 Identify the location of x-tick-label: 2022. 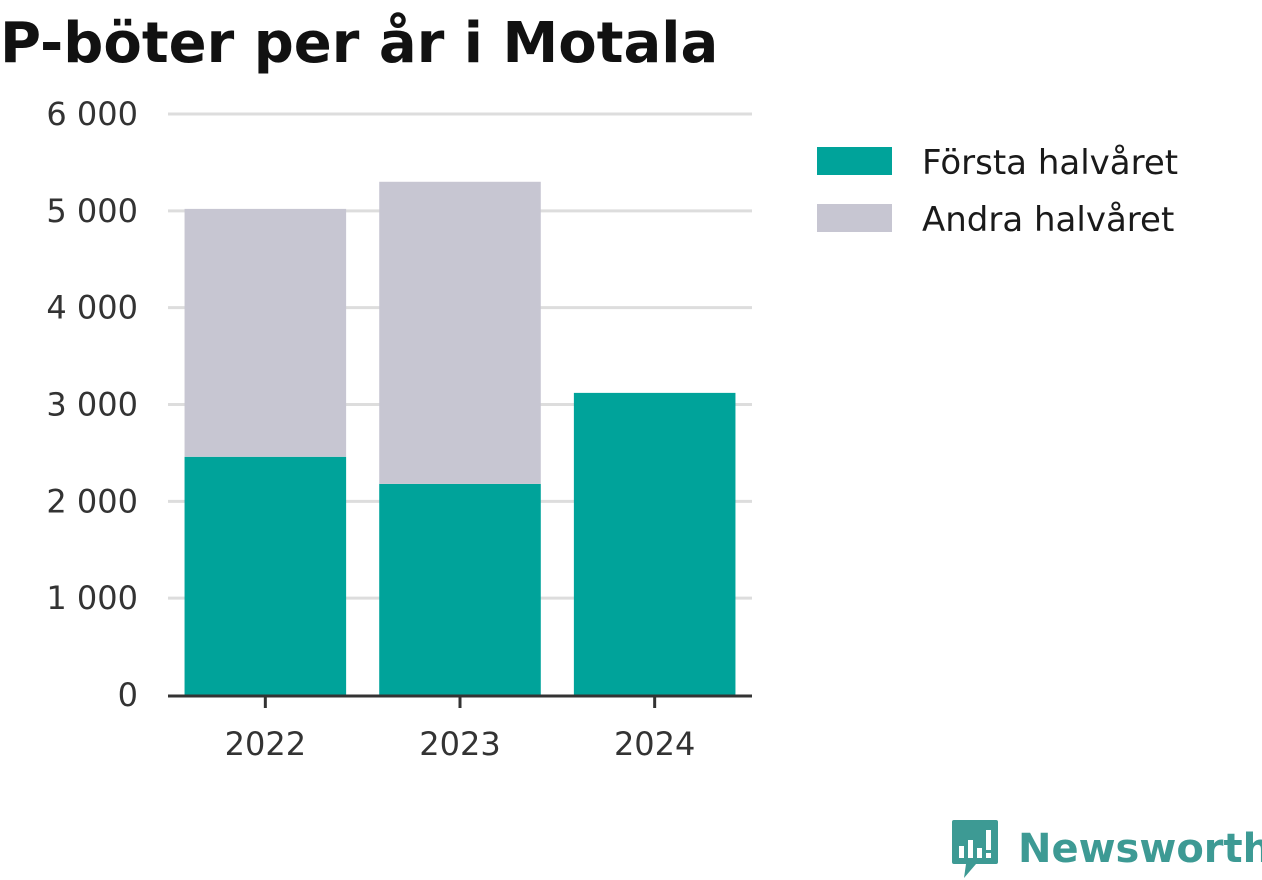
(265, 744).